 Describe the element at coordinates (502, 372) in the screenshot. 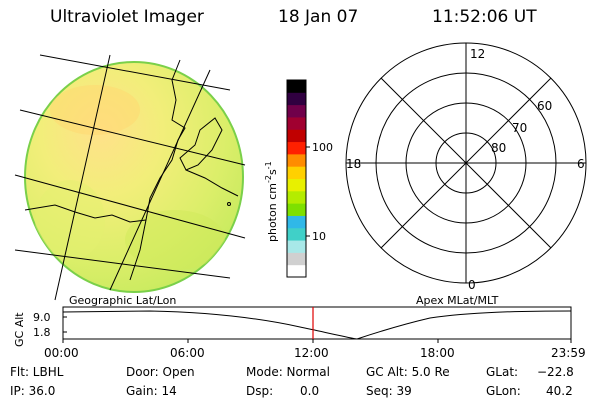

I see `glat-label: GLat:` at that location.